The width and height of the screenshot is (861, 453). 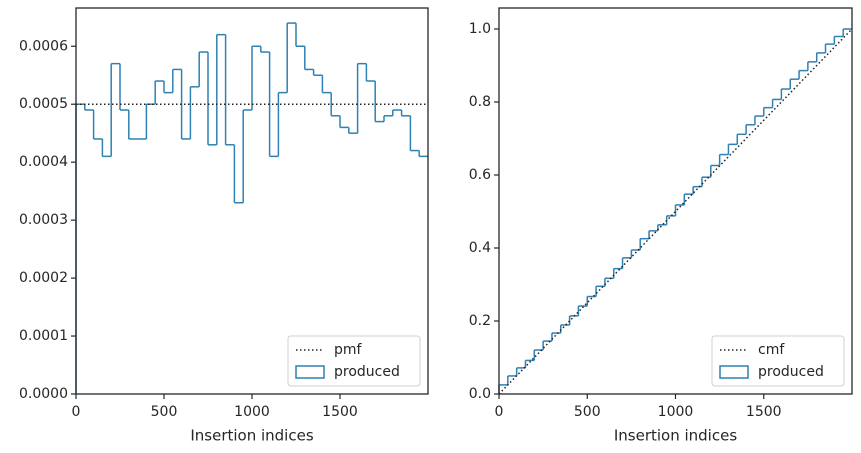 I want to click on y-tick-label: 0.0000, so click(x=43, y=394).